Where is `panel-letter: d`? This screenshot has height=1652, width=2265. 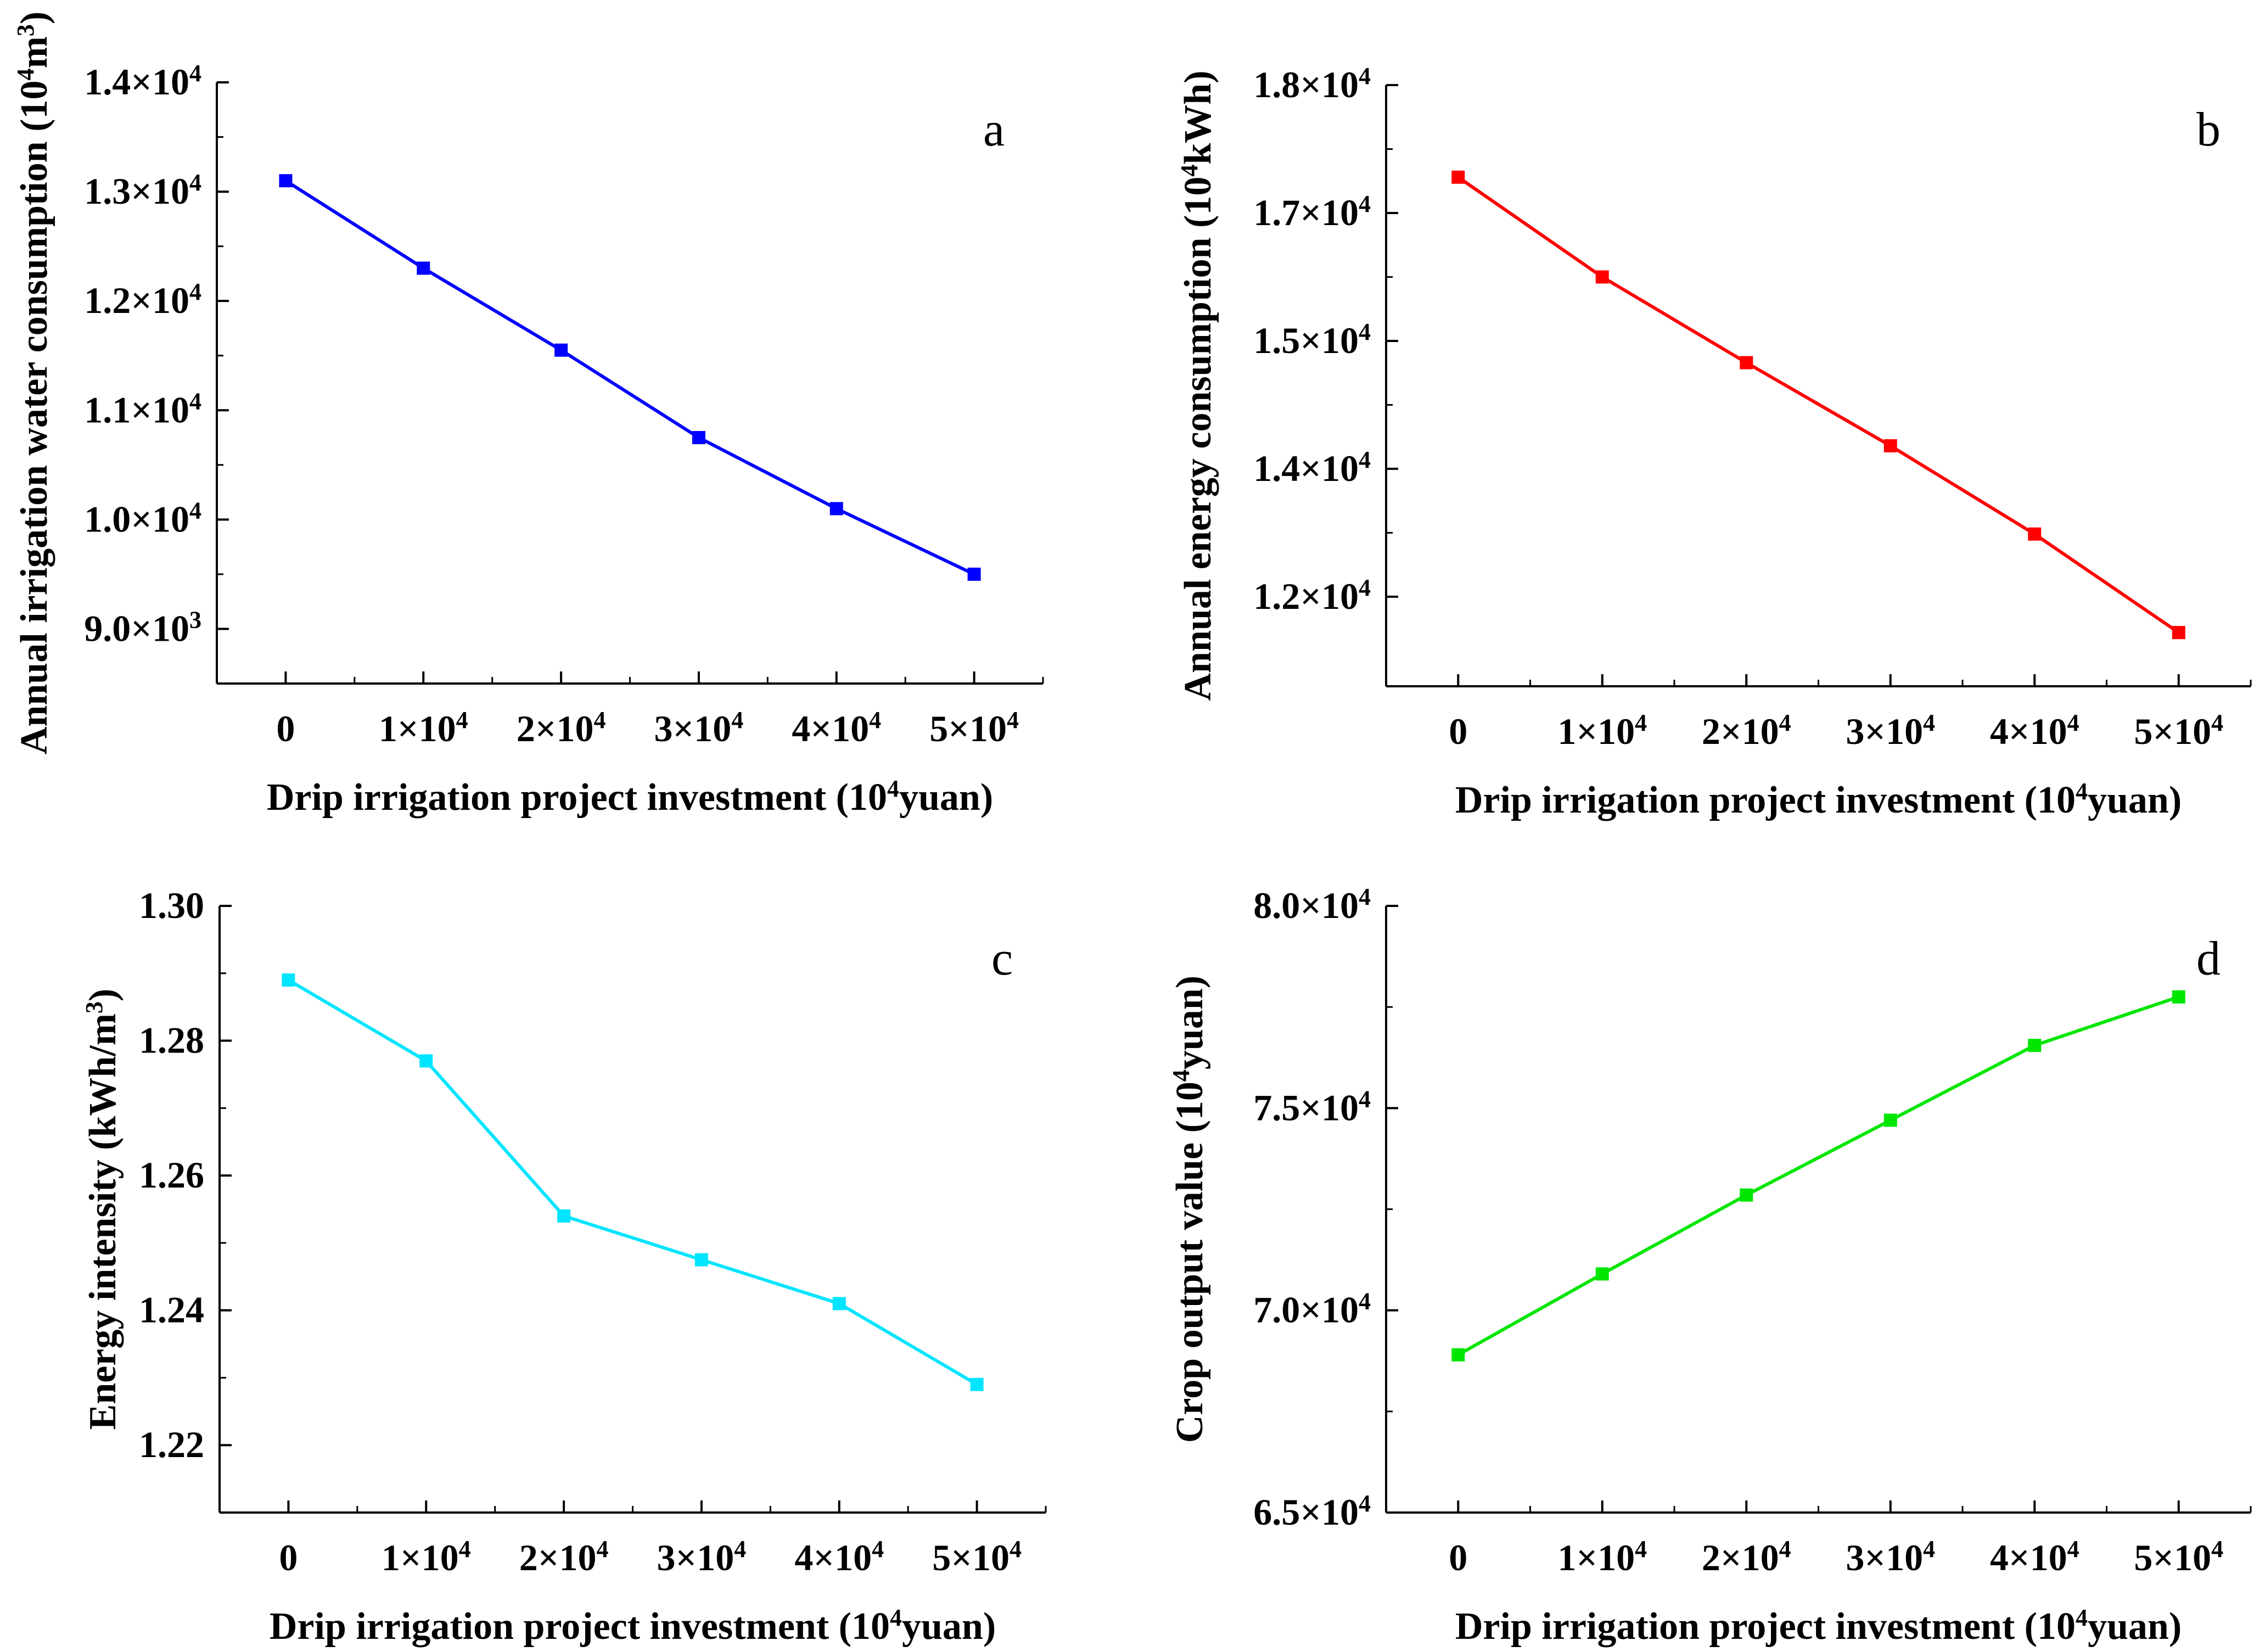
panel-letter: d is located at coordinates (2208, 959).